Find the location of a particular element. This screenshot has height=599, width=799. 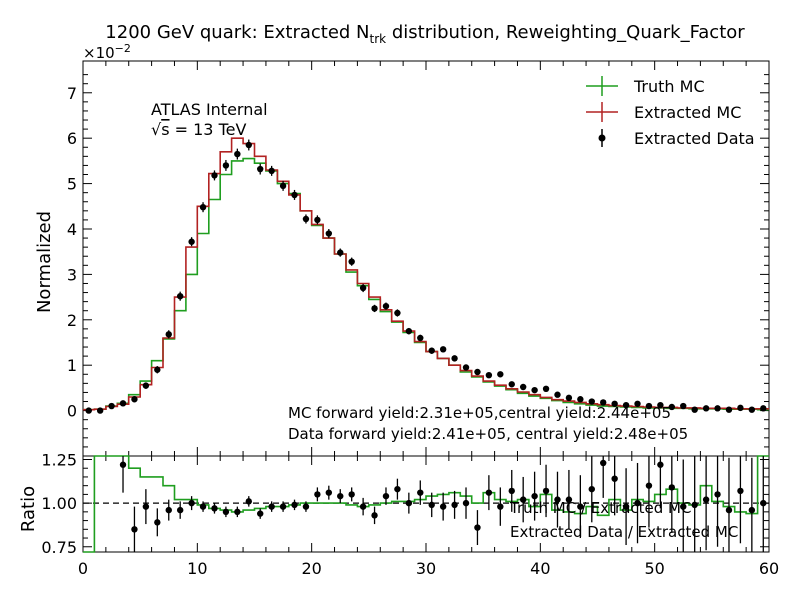

y-tick-label-ratio: 1.25 is located at coordinates (59, 459).